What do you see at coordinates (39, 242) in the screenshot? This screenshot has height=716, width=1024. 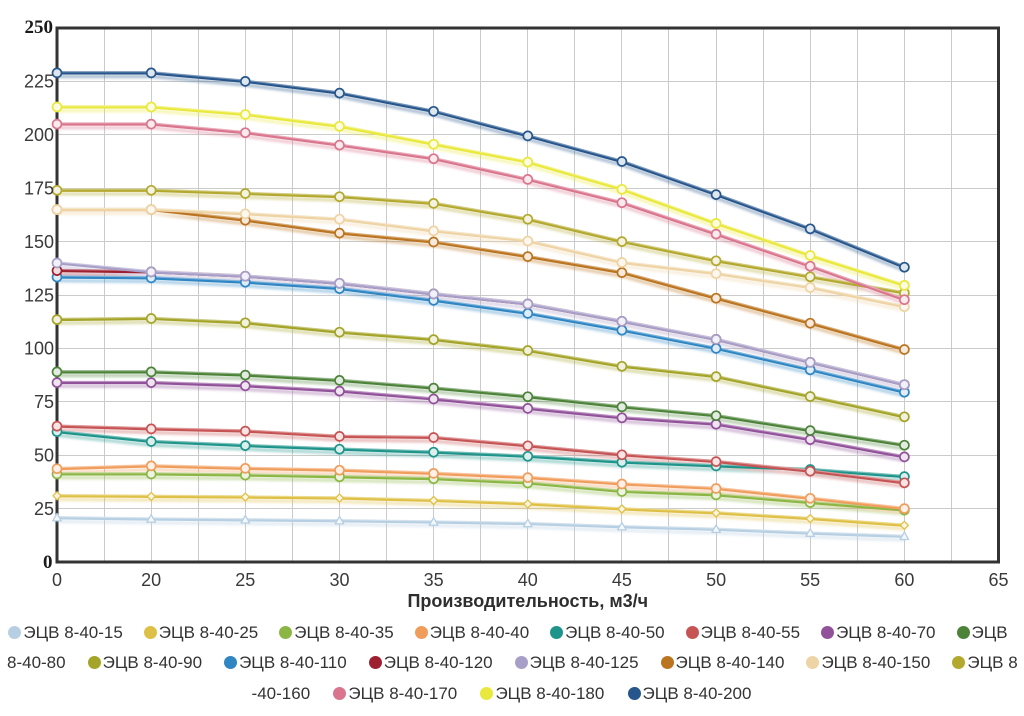 I see `svg-text: 150` at bounding box center [39, 242].